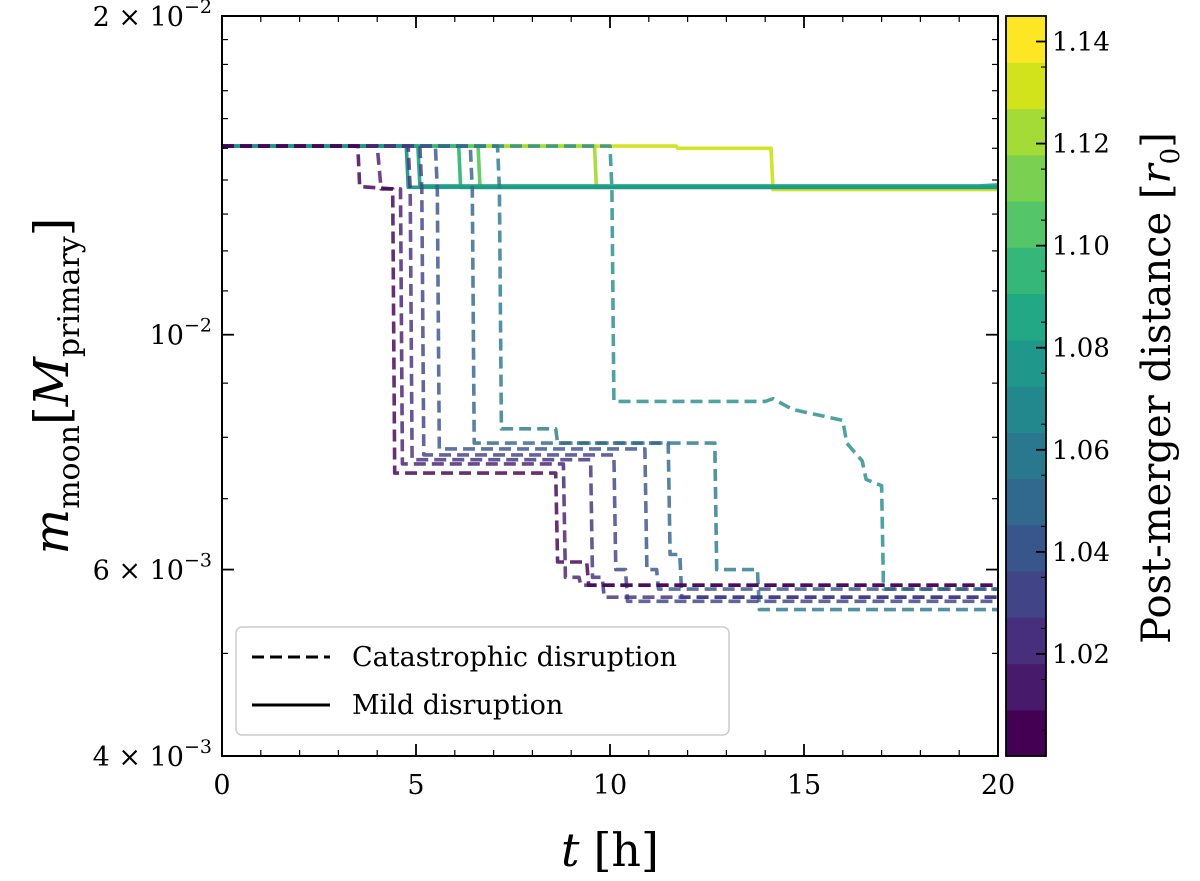 The image size is (1200, 881). I want to click on x-tick-label-1: 5, so click(415, 785).